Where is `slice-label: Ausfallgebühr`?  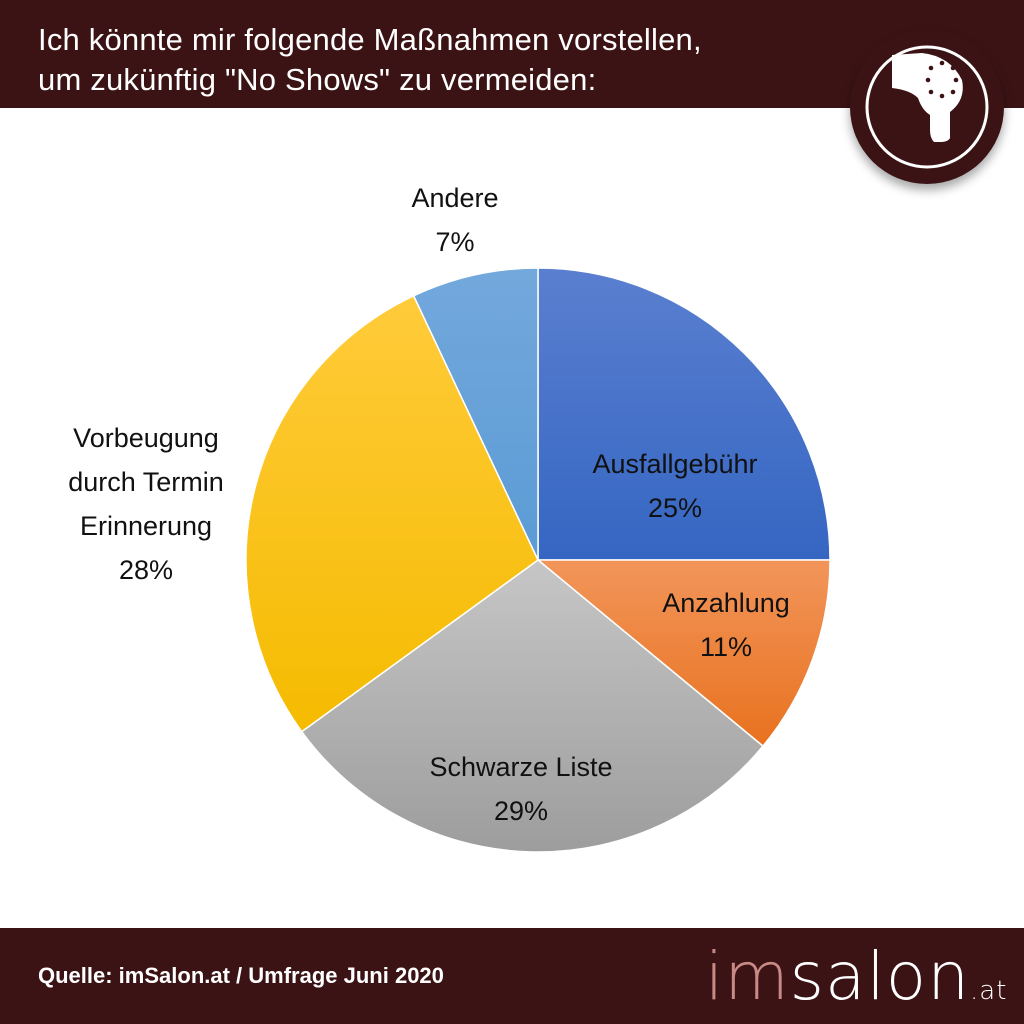 slice-label: Ausfallgebühr is located at coordinates (675, 464).